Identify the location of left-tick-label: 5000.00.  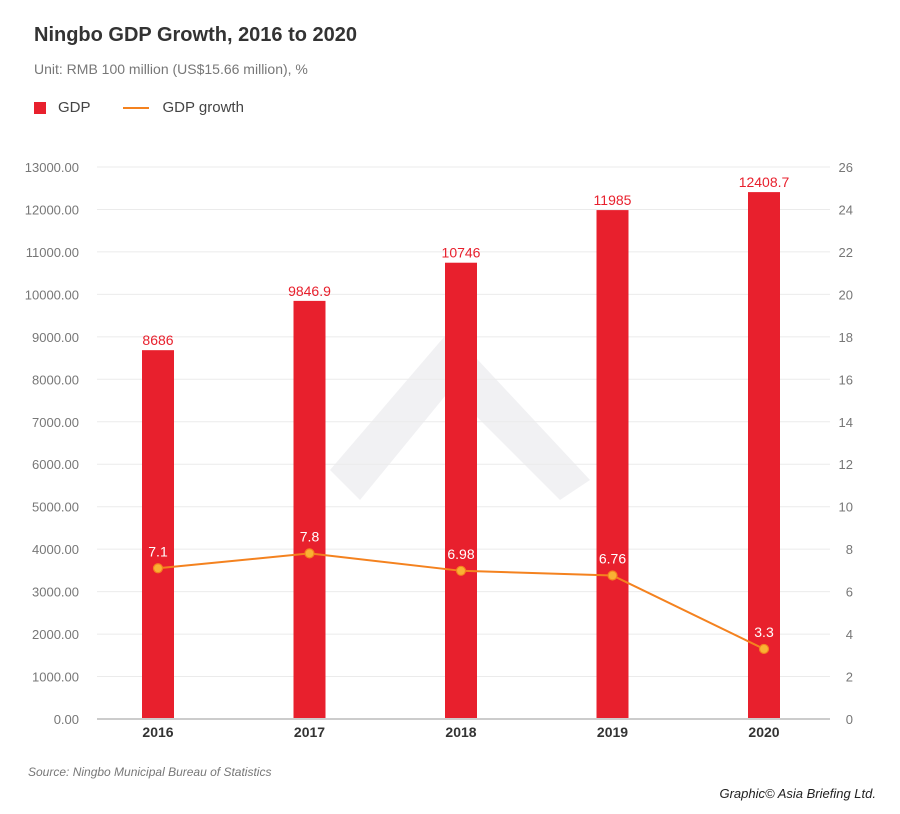
(55, 507).